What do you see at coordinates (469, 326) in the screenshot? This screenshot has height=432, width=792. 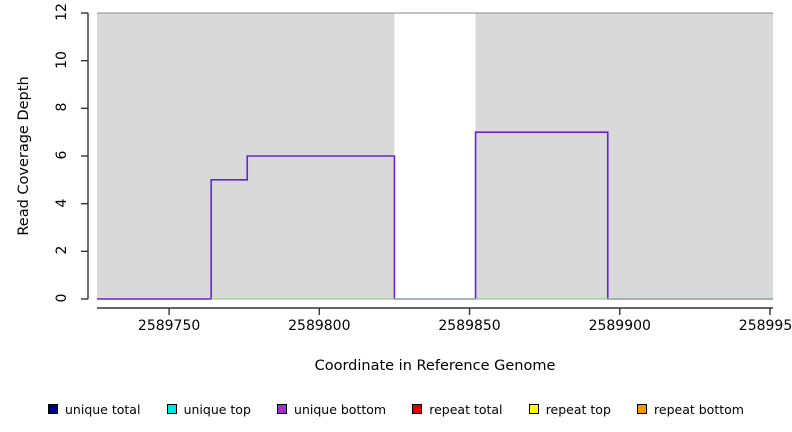 I see `x-tick-label: 2589850` at bounding box center [469, 326].